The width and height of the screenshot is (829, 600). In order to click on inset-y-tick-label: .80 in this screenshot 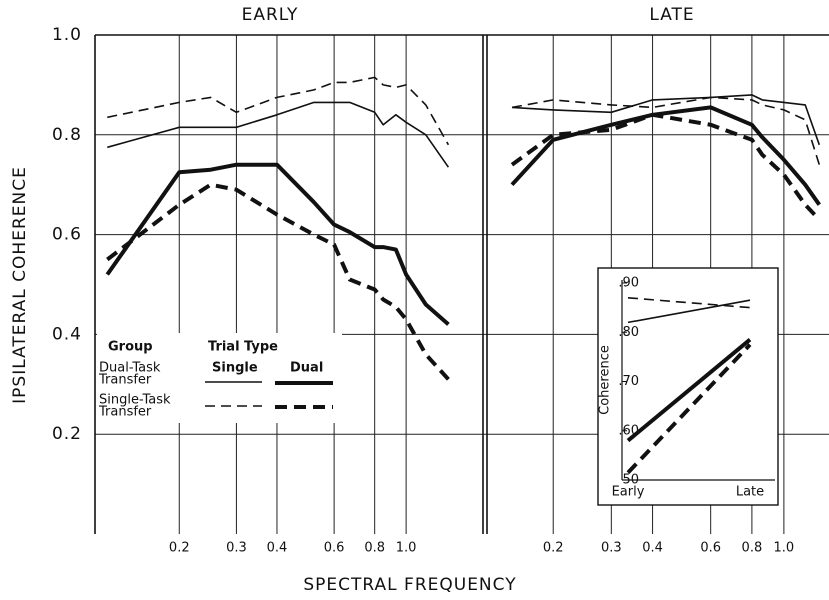, I will do `click(628, 332)`.